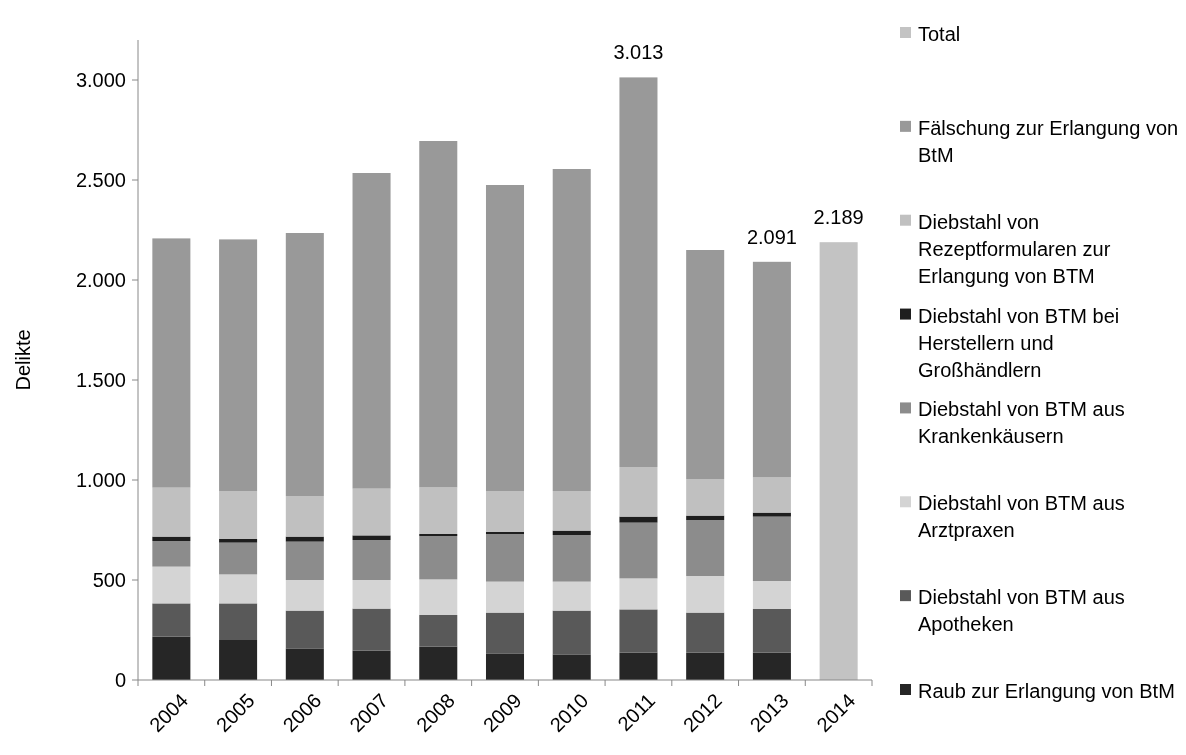 This screenshot has width=1186, height=755. Describe the element at coordinates (771, 236) in the screenshot. I see `total-label: 2.091` at that location.